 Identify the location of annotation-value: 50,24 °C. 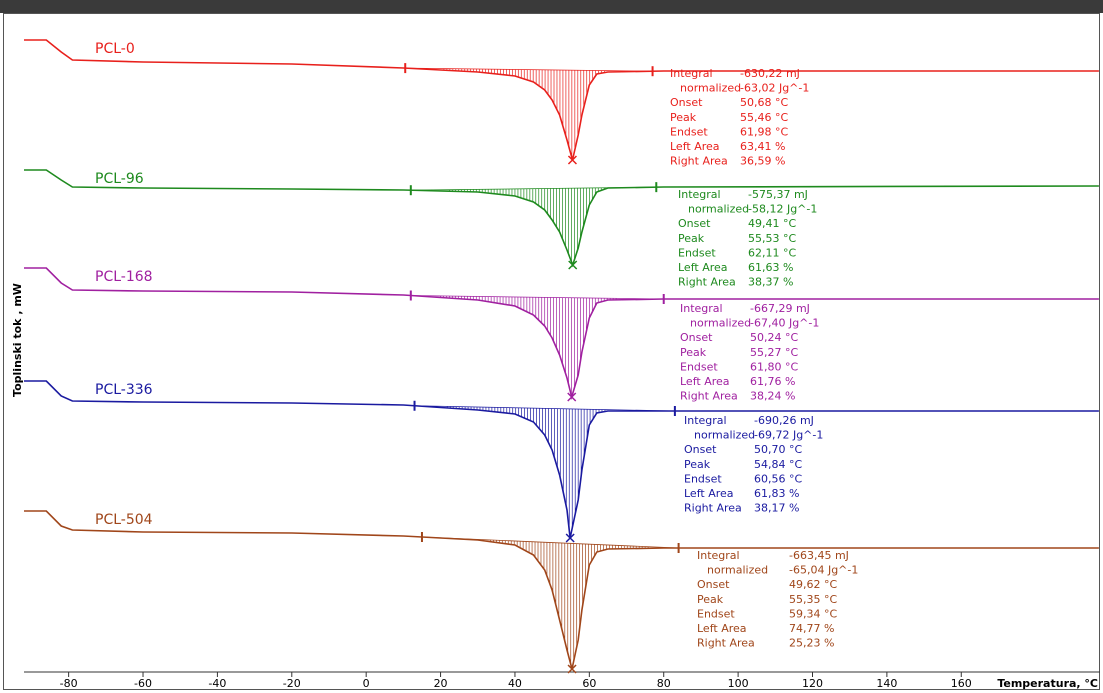
(774, 337).